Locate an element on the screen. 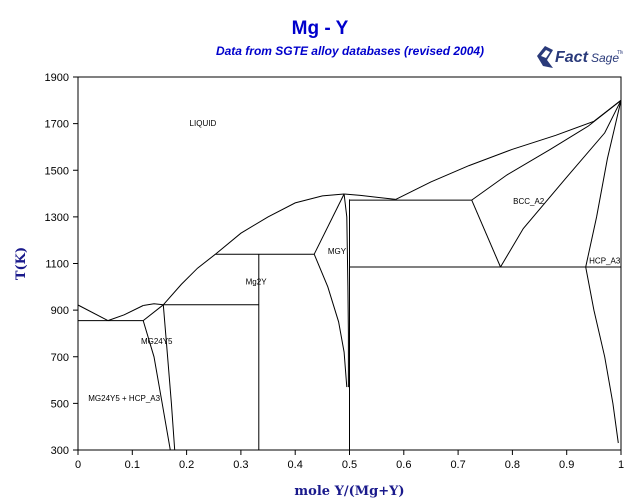 The image size is (640, 504). svg-text: Sage is located at coordinates (605, 58).